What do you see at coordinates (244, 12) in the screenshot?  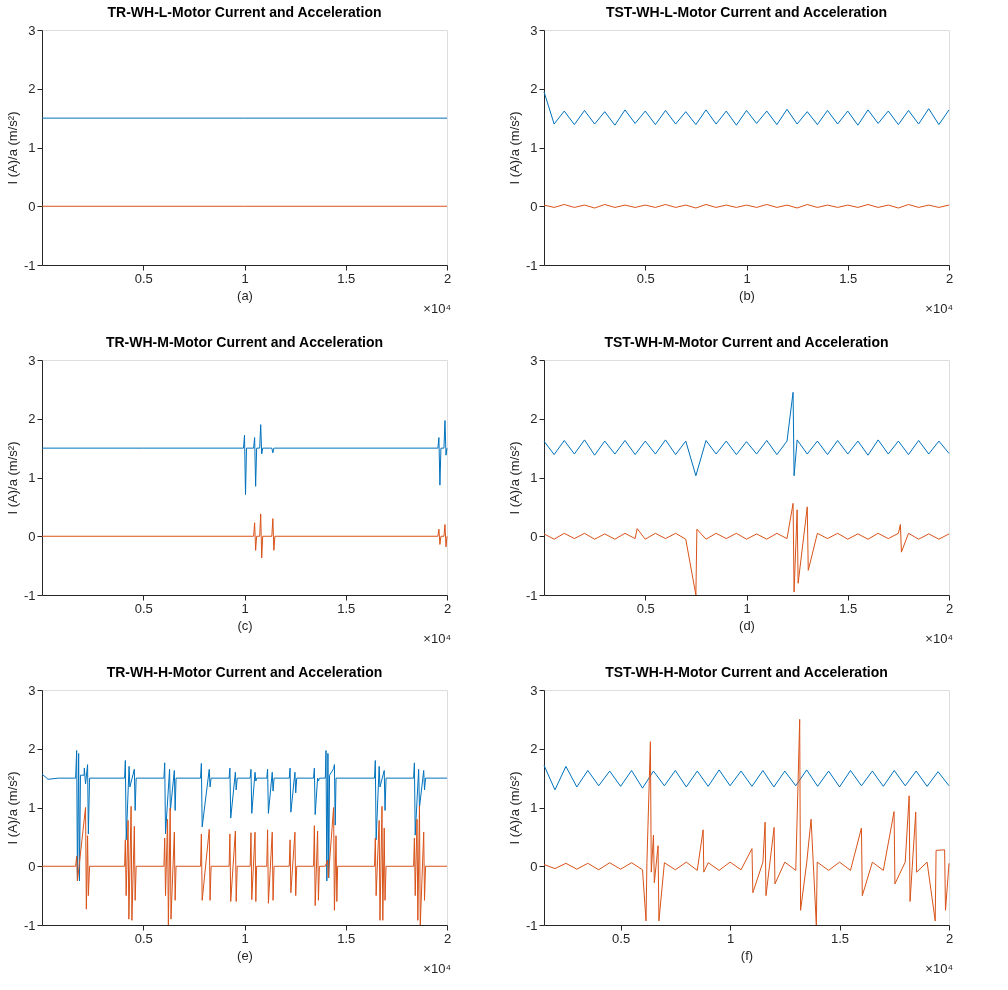 I see `chart-title: TR-WH-L-Motor Current and Acceleration` at bounding box center [244, 12].